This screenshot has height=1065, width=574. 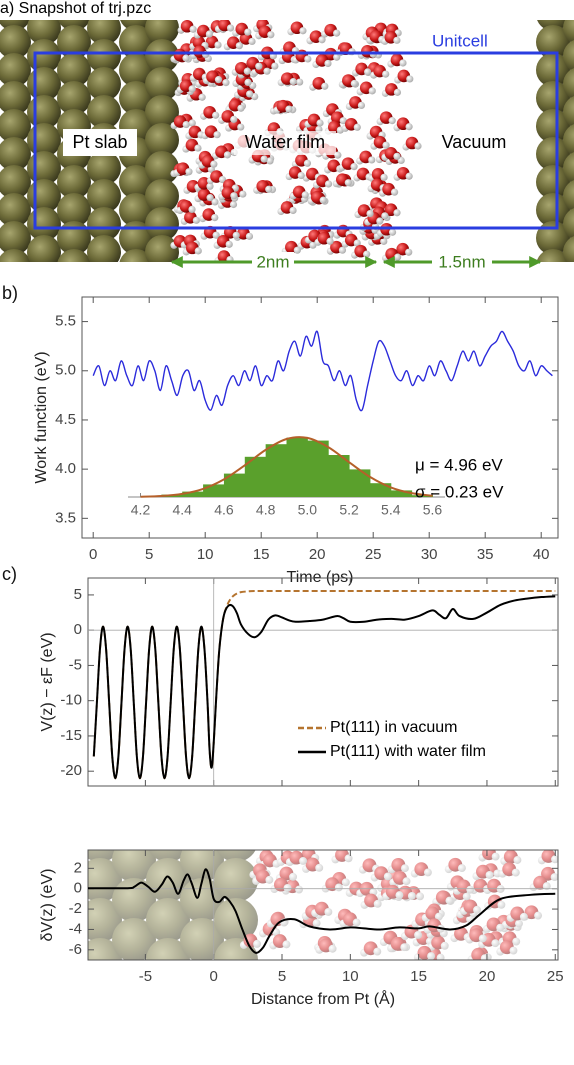 What do you see at coordinates (205, 554) in the screenshot?
I see `x-tick-label: 10` at bounding box center [205, 554].